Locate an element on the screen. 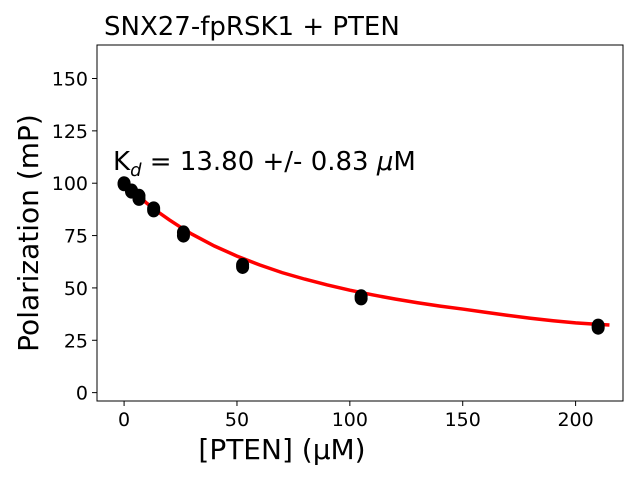 This screenshot has width=640, height=484. y-tick-label: 0 is located at coordinates (82, 394).